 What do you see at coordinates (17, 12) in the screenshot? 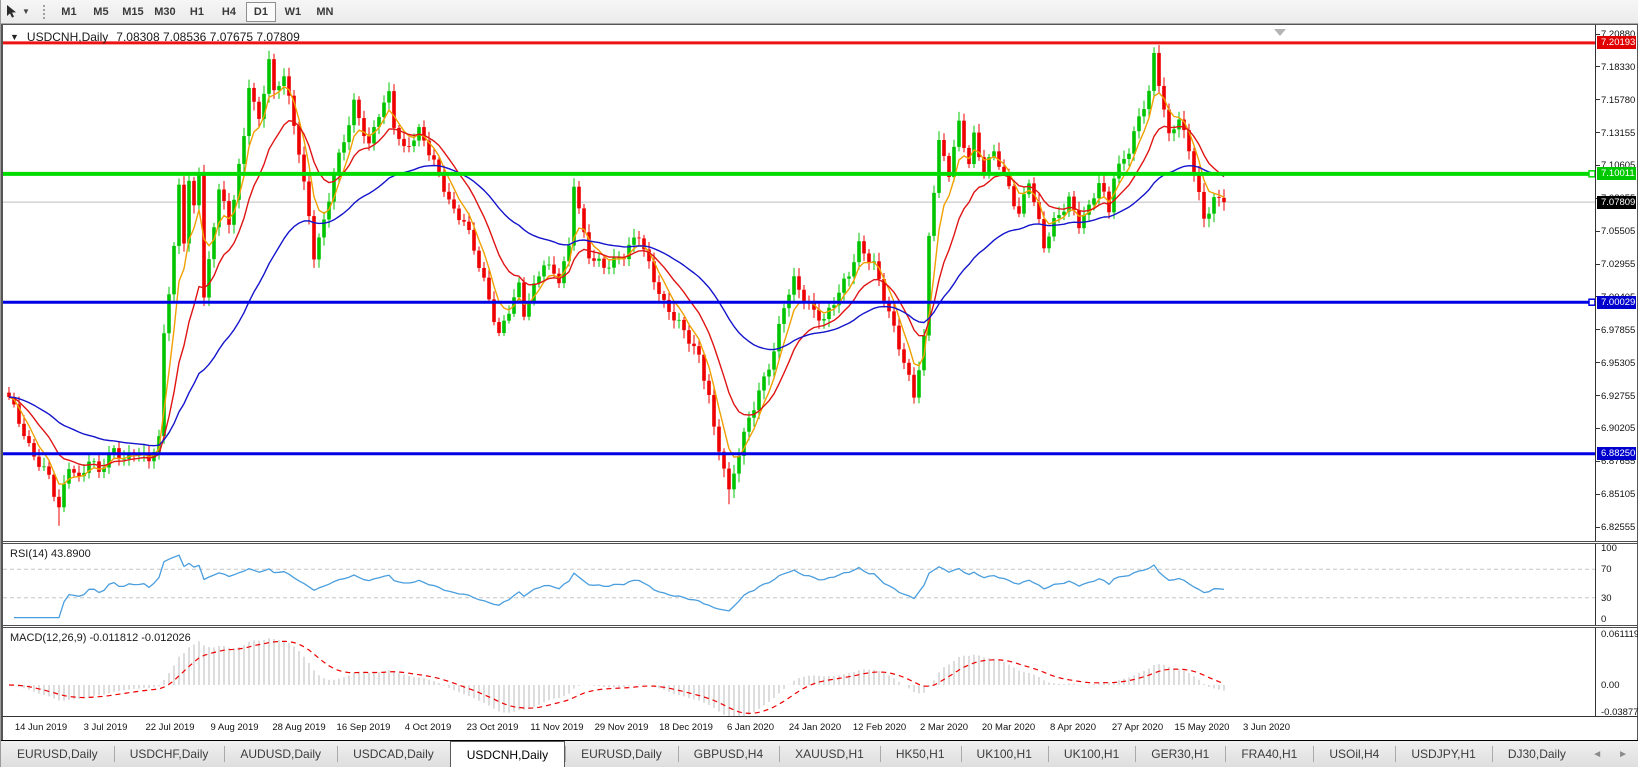
I see `cursor-tool-button: ▼` at bounding box center [17, 12].